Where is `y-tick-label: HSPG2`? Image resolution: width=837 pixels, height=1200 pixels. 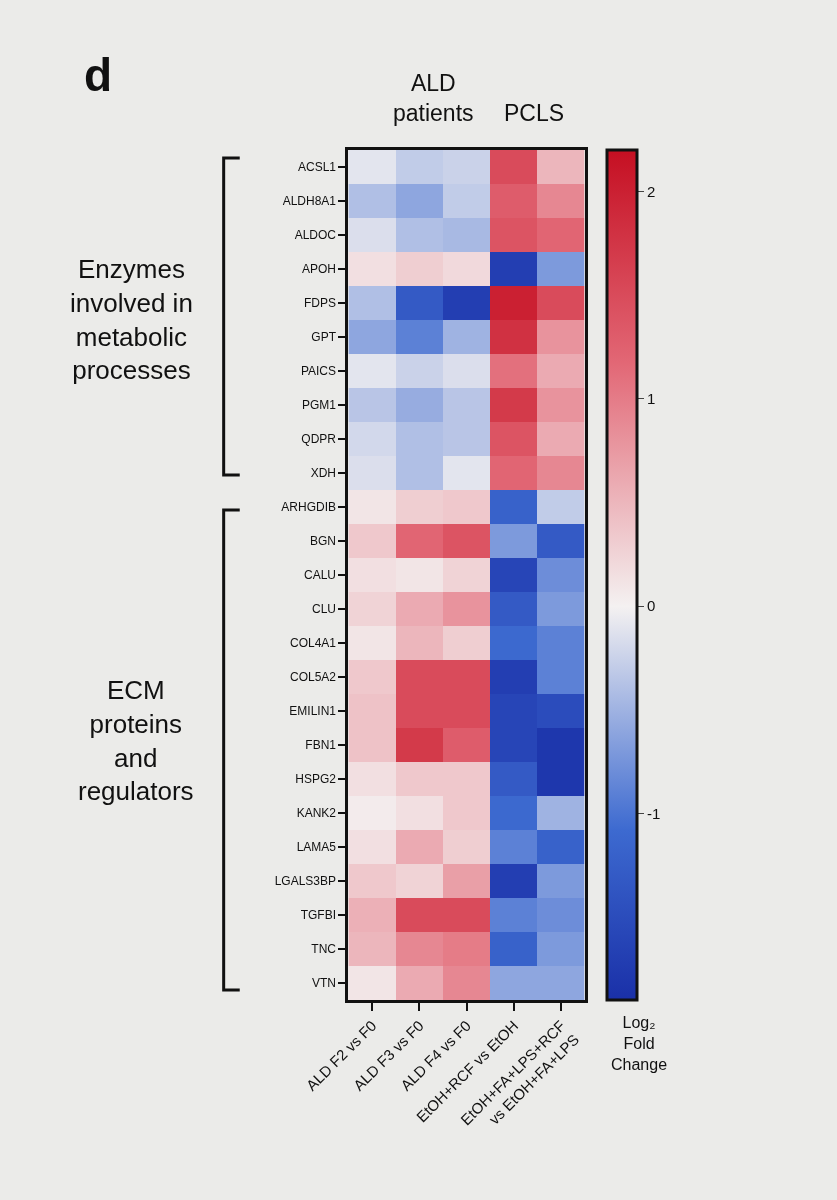
y-tick-label: HSPG2 is located at coordinates (316, 779).